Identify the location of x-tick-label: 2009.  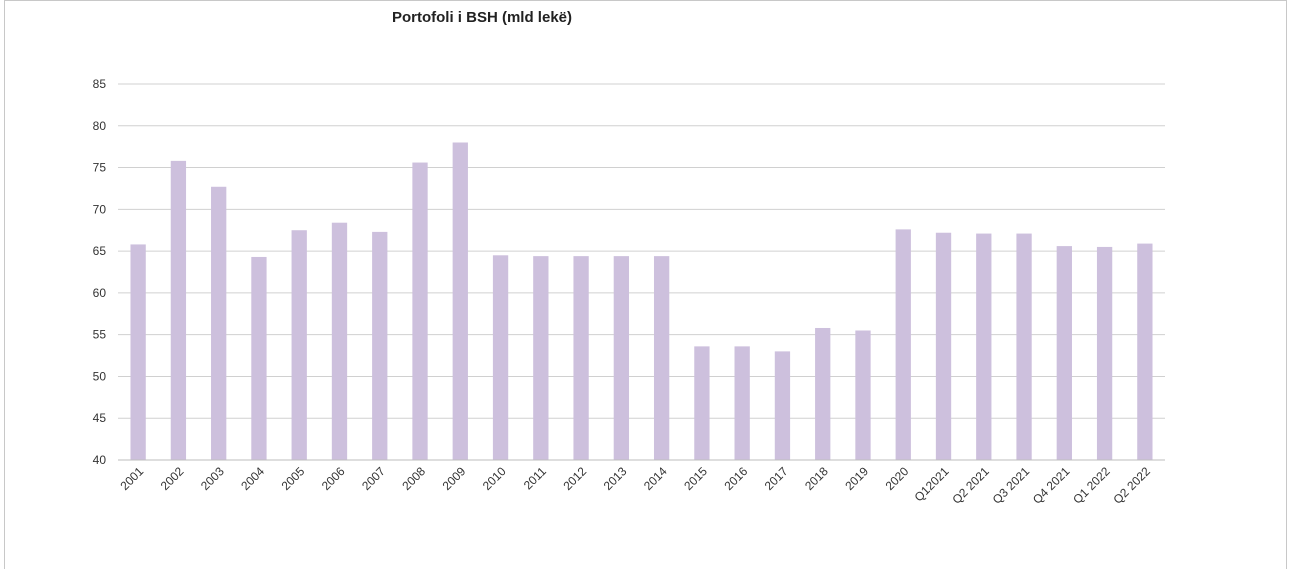
(454, 478).